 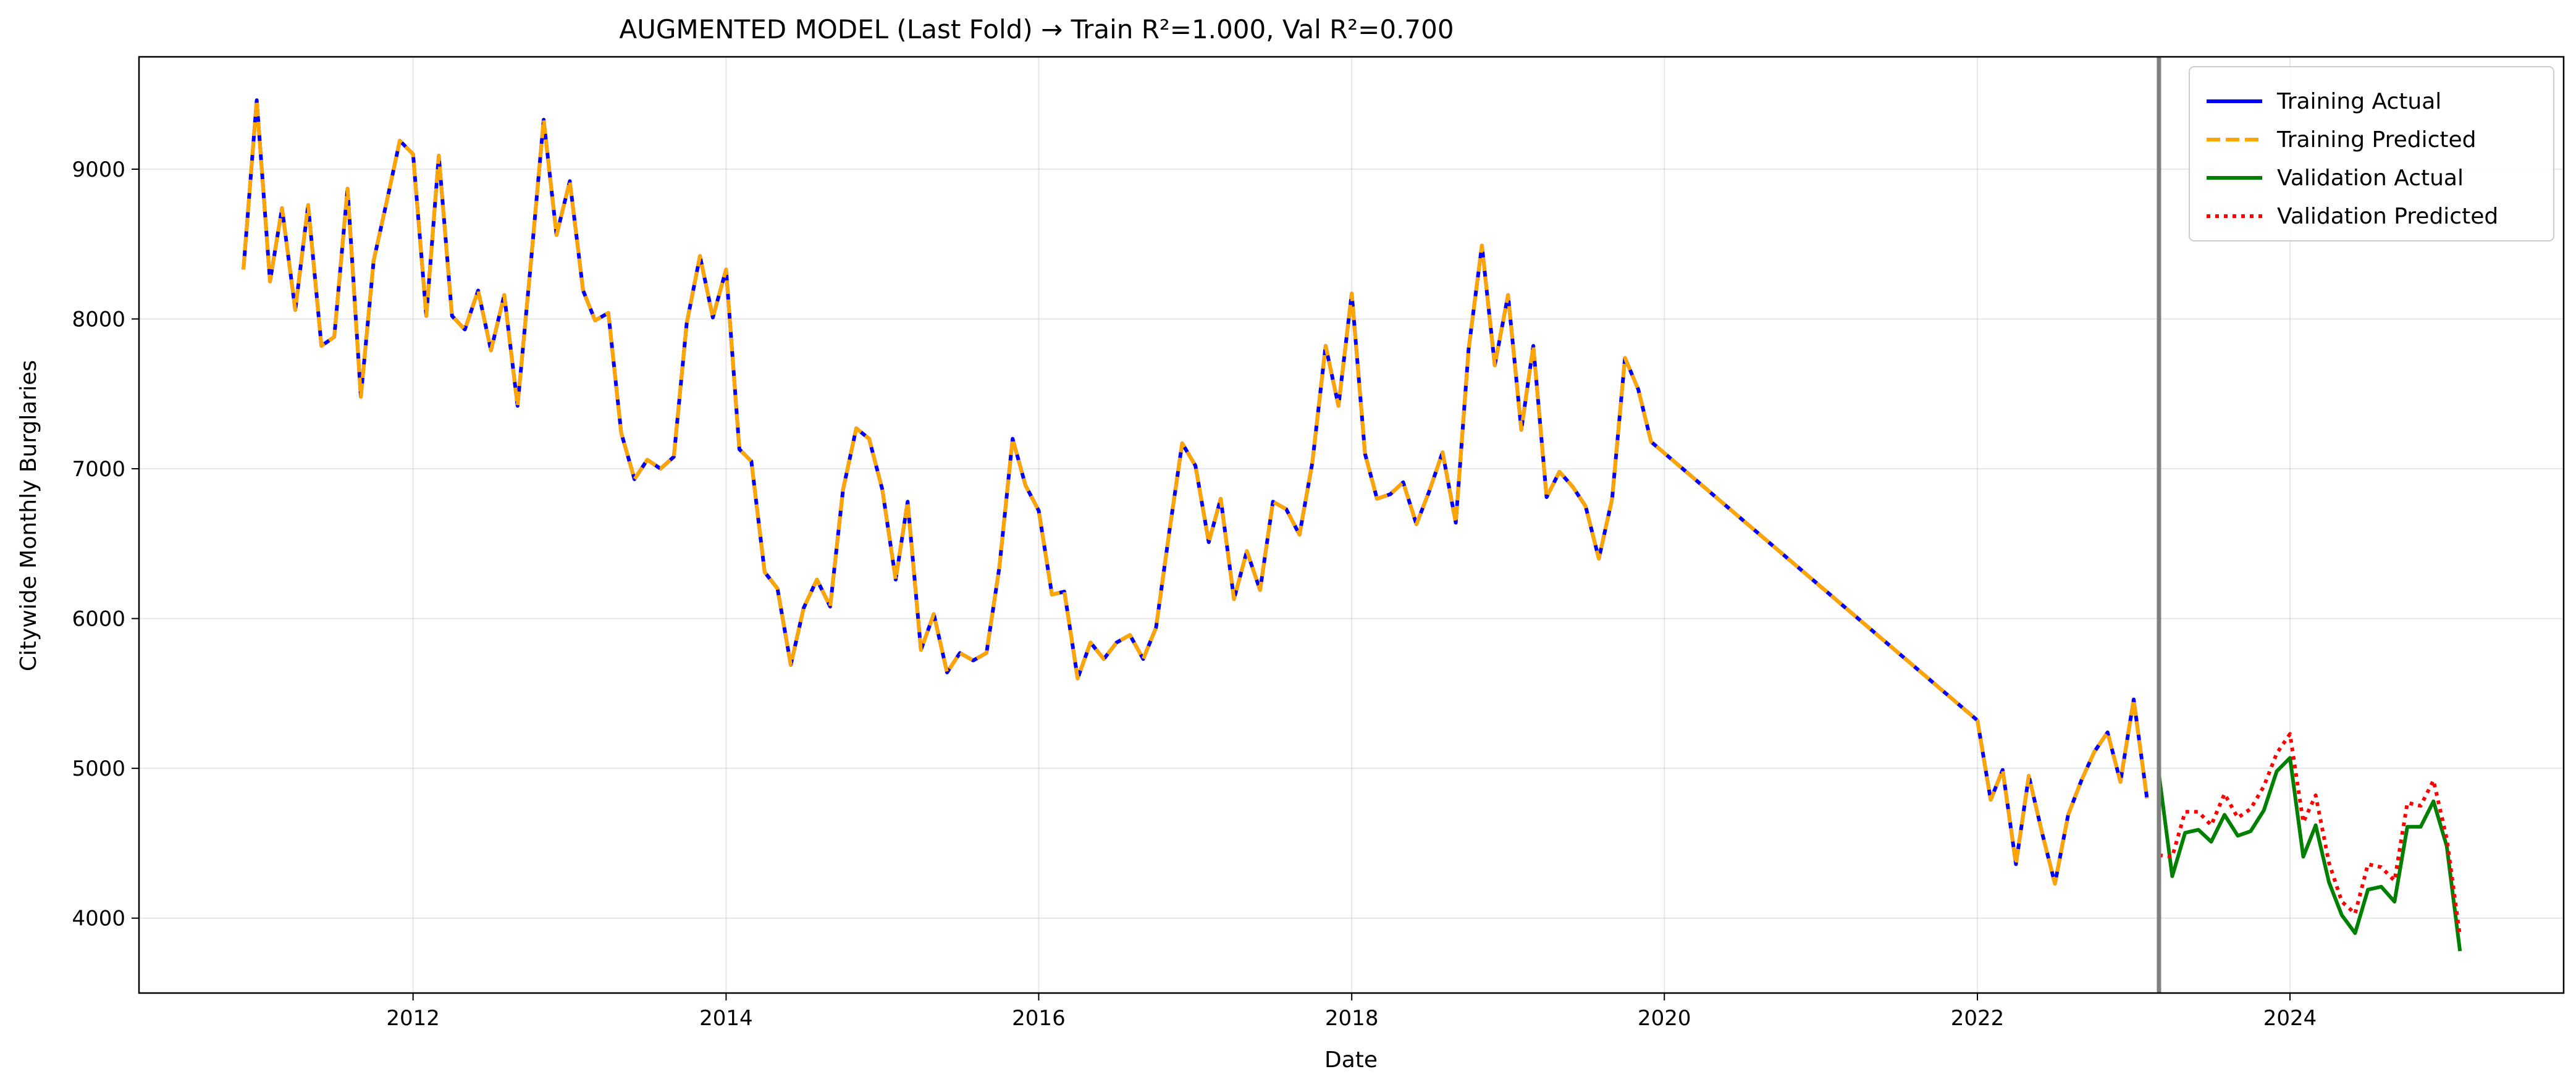 I want to click on y-tick-label: 6000, so click(x=98, y=619).